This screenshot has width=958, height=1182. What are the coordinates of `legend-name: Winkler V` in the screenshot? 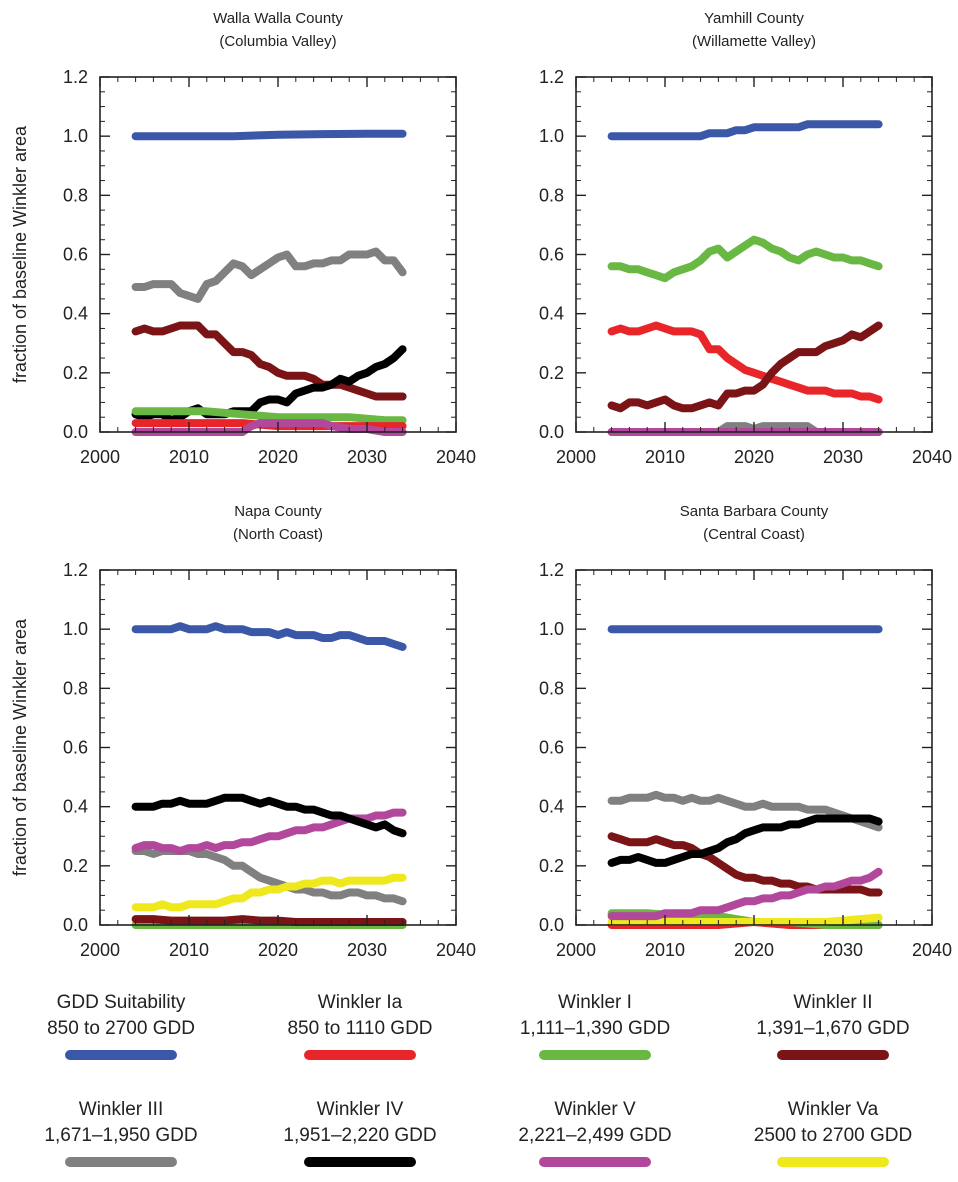 It's located at (595, 1109).